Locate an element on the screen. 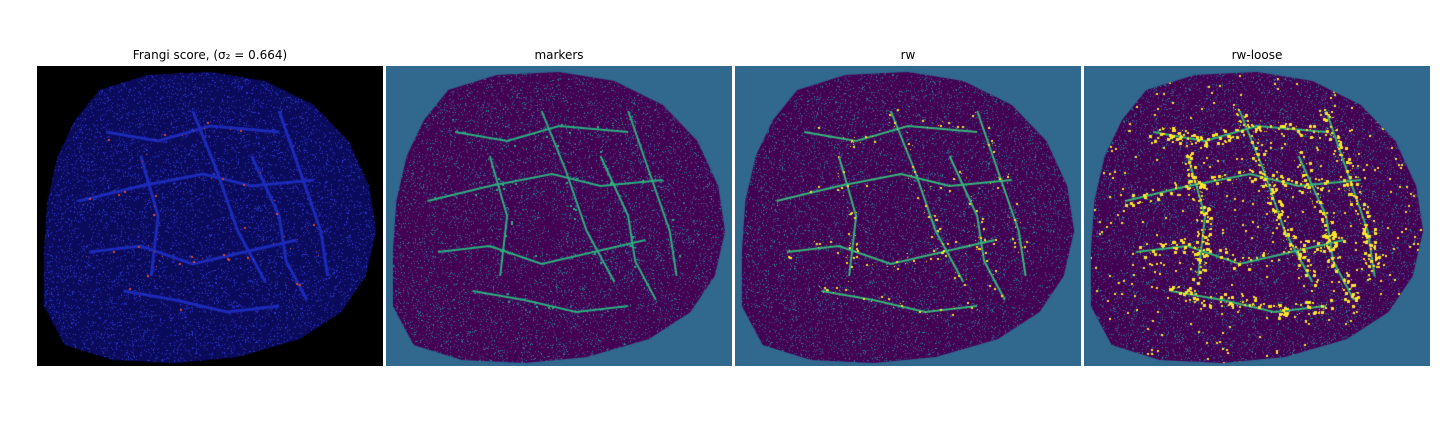 This screenshot has width=1440, height=432. panel-title-markers: markers is located at coordinates (559, 55).